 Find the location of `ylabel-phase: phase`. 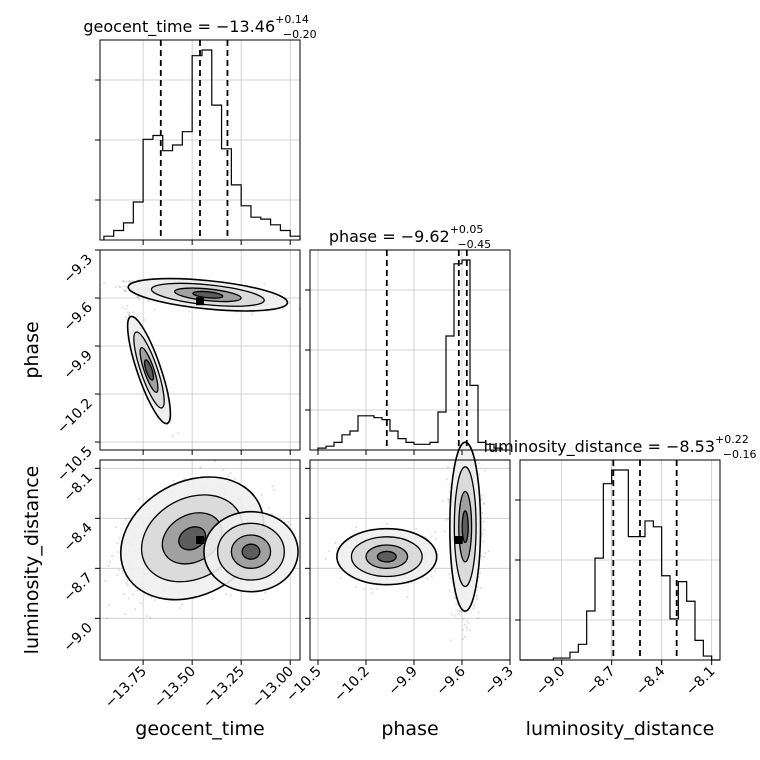

ylabel-phase: phase is located at coordinates (32, 349).